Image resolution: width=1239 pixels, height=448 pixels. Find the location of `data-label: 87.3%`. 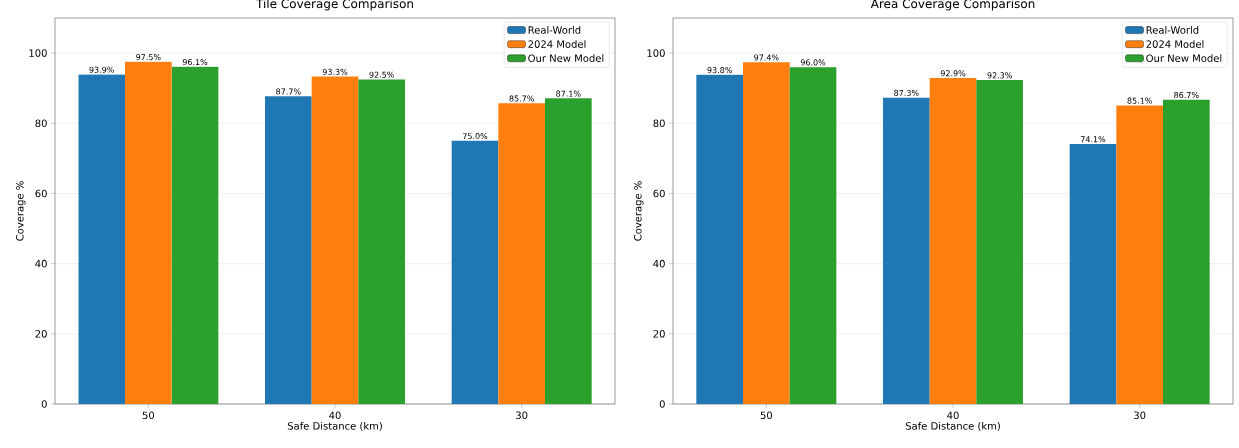

data-label: 87.3% is located at coordinates (906, 92).